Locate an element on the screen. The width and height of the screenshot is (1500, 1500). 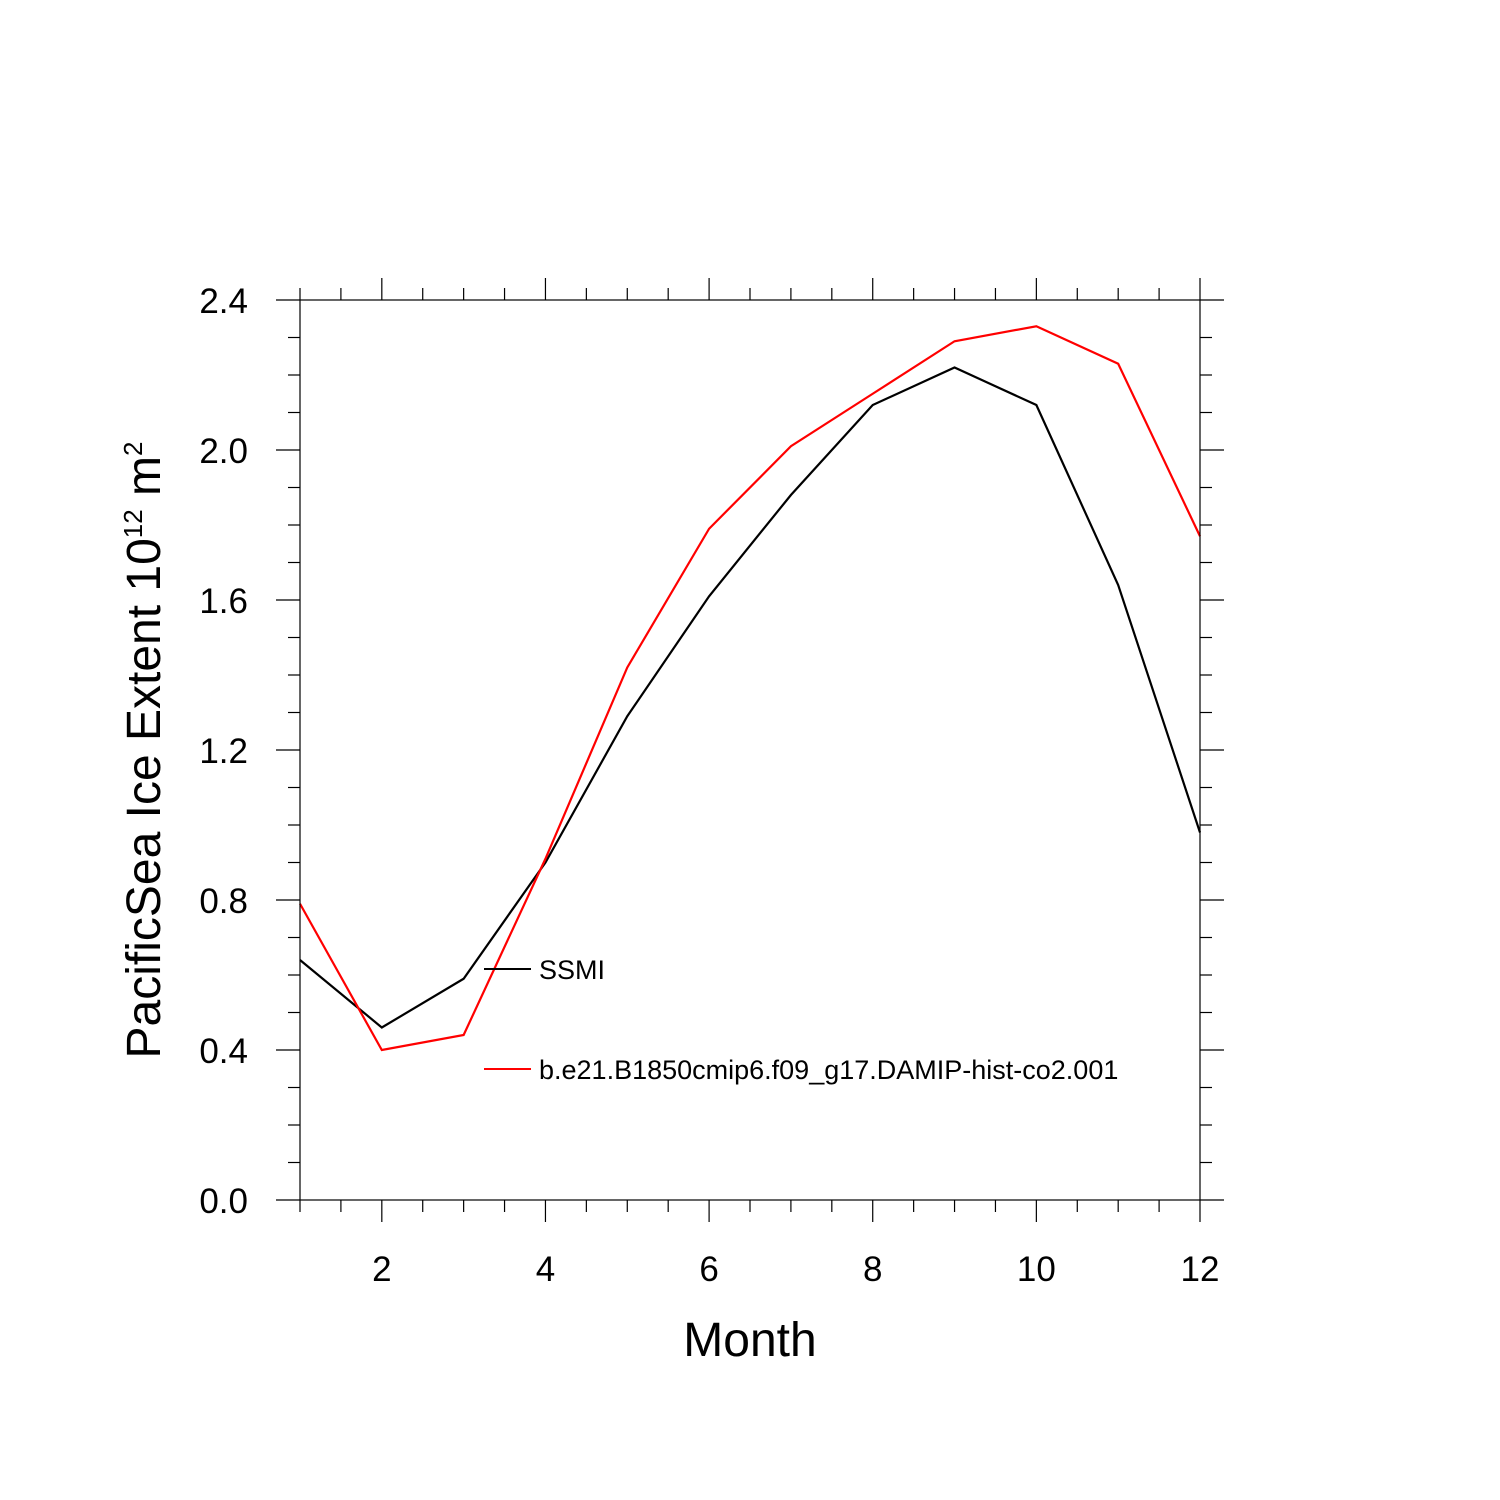
y-tick-label: 2.0 is located at coordinates (223, 451).